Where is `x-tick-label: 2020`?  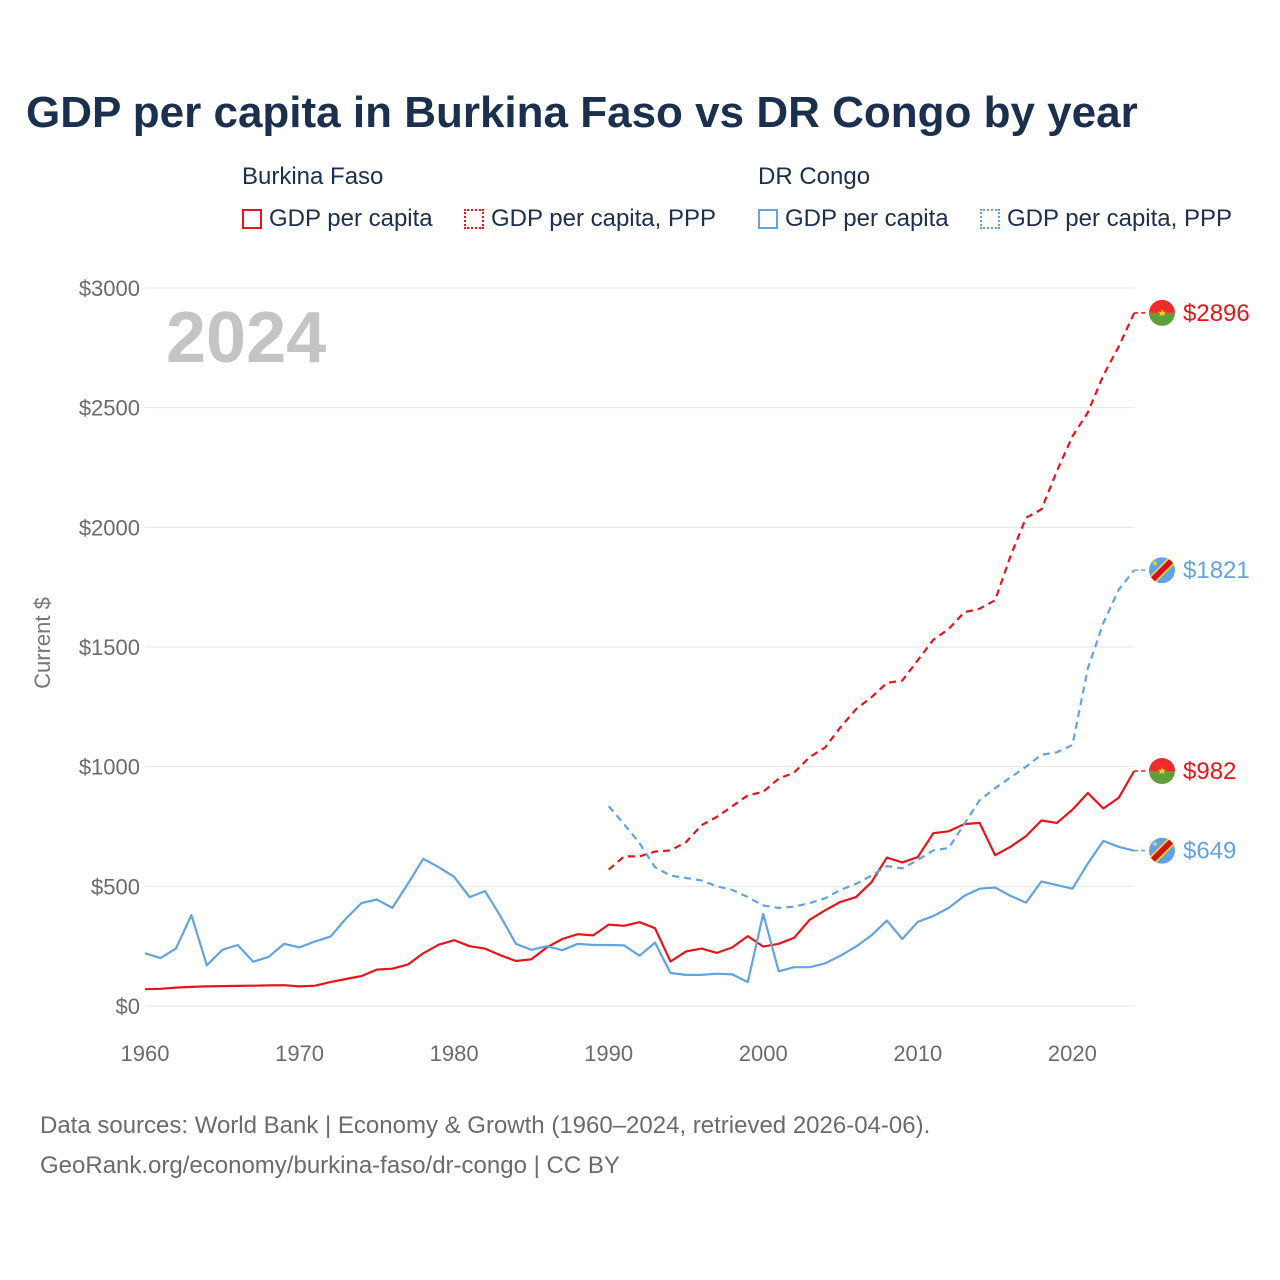 x-tick-label: 2020 is located at coordinates (1072, 1053).